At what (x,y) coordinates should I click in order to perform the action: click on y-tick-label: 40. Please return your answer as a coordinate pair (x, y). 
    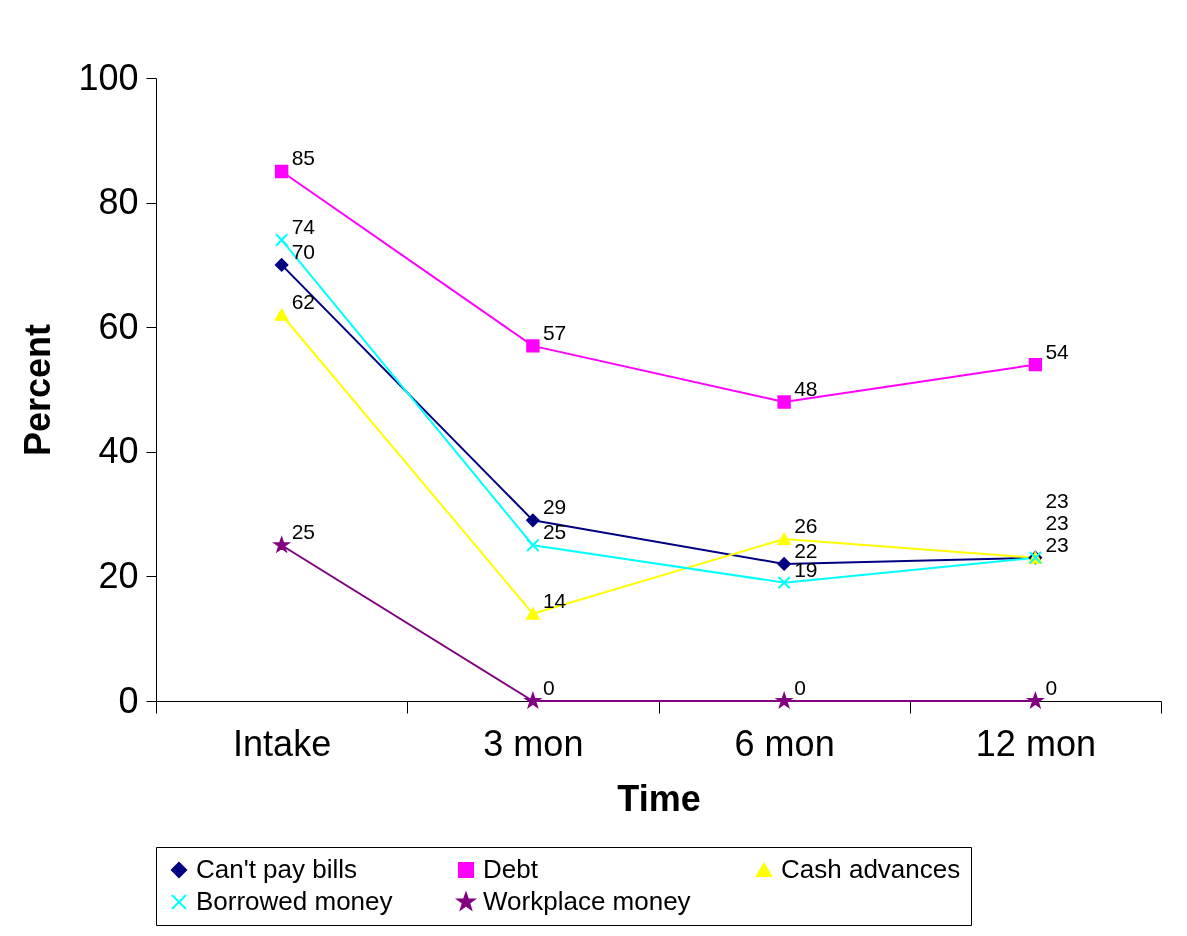
    Looking at the image, I should click on (118, 451).